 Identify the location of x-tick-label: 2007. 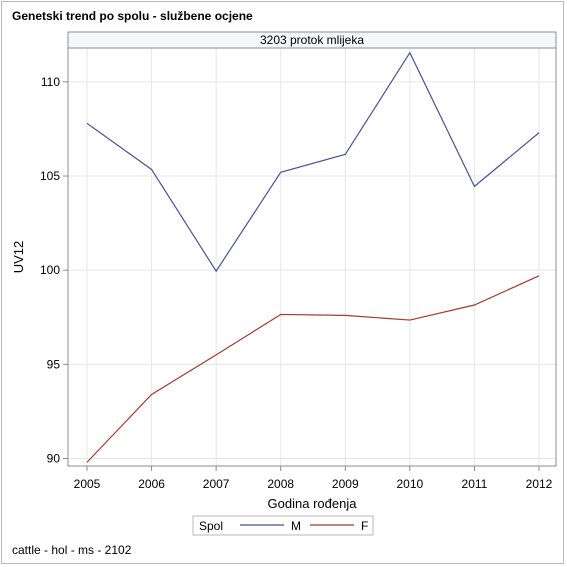
(216, 484).